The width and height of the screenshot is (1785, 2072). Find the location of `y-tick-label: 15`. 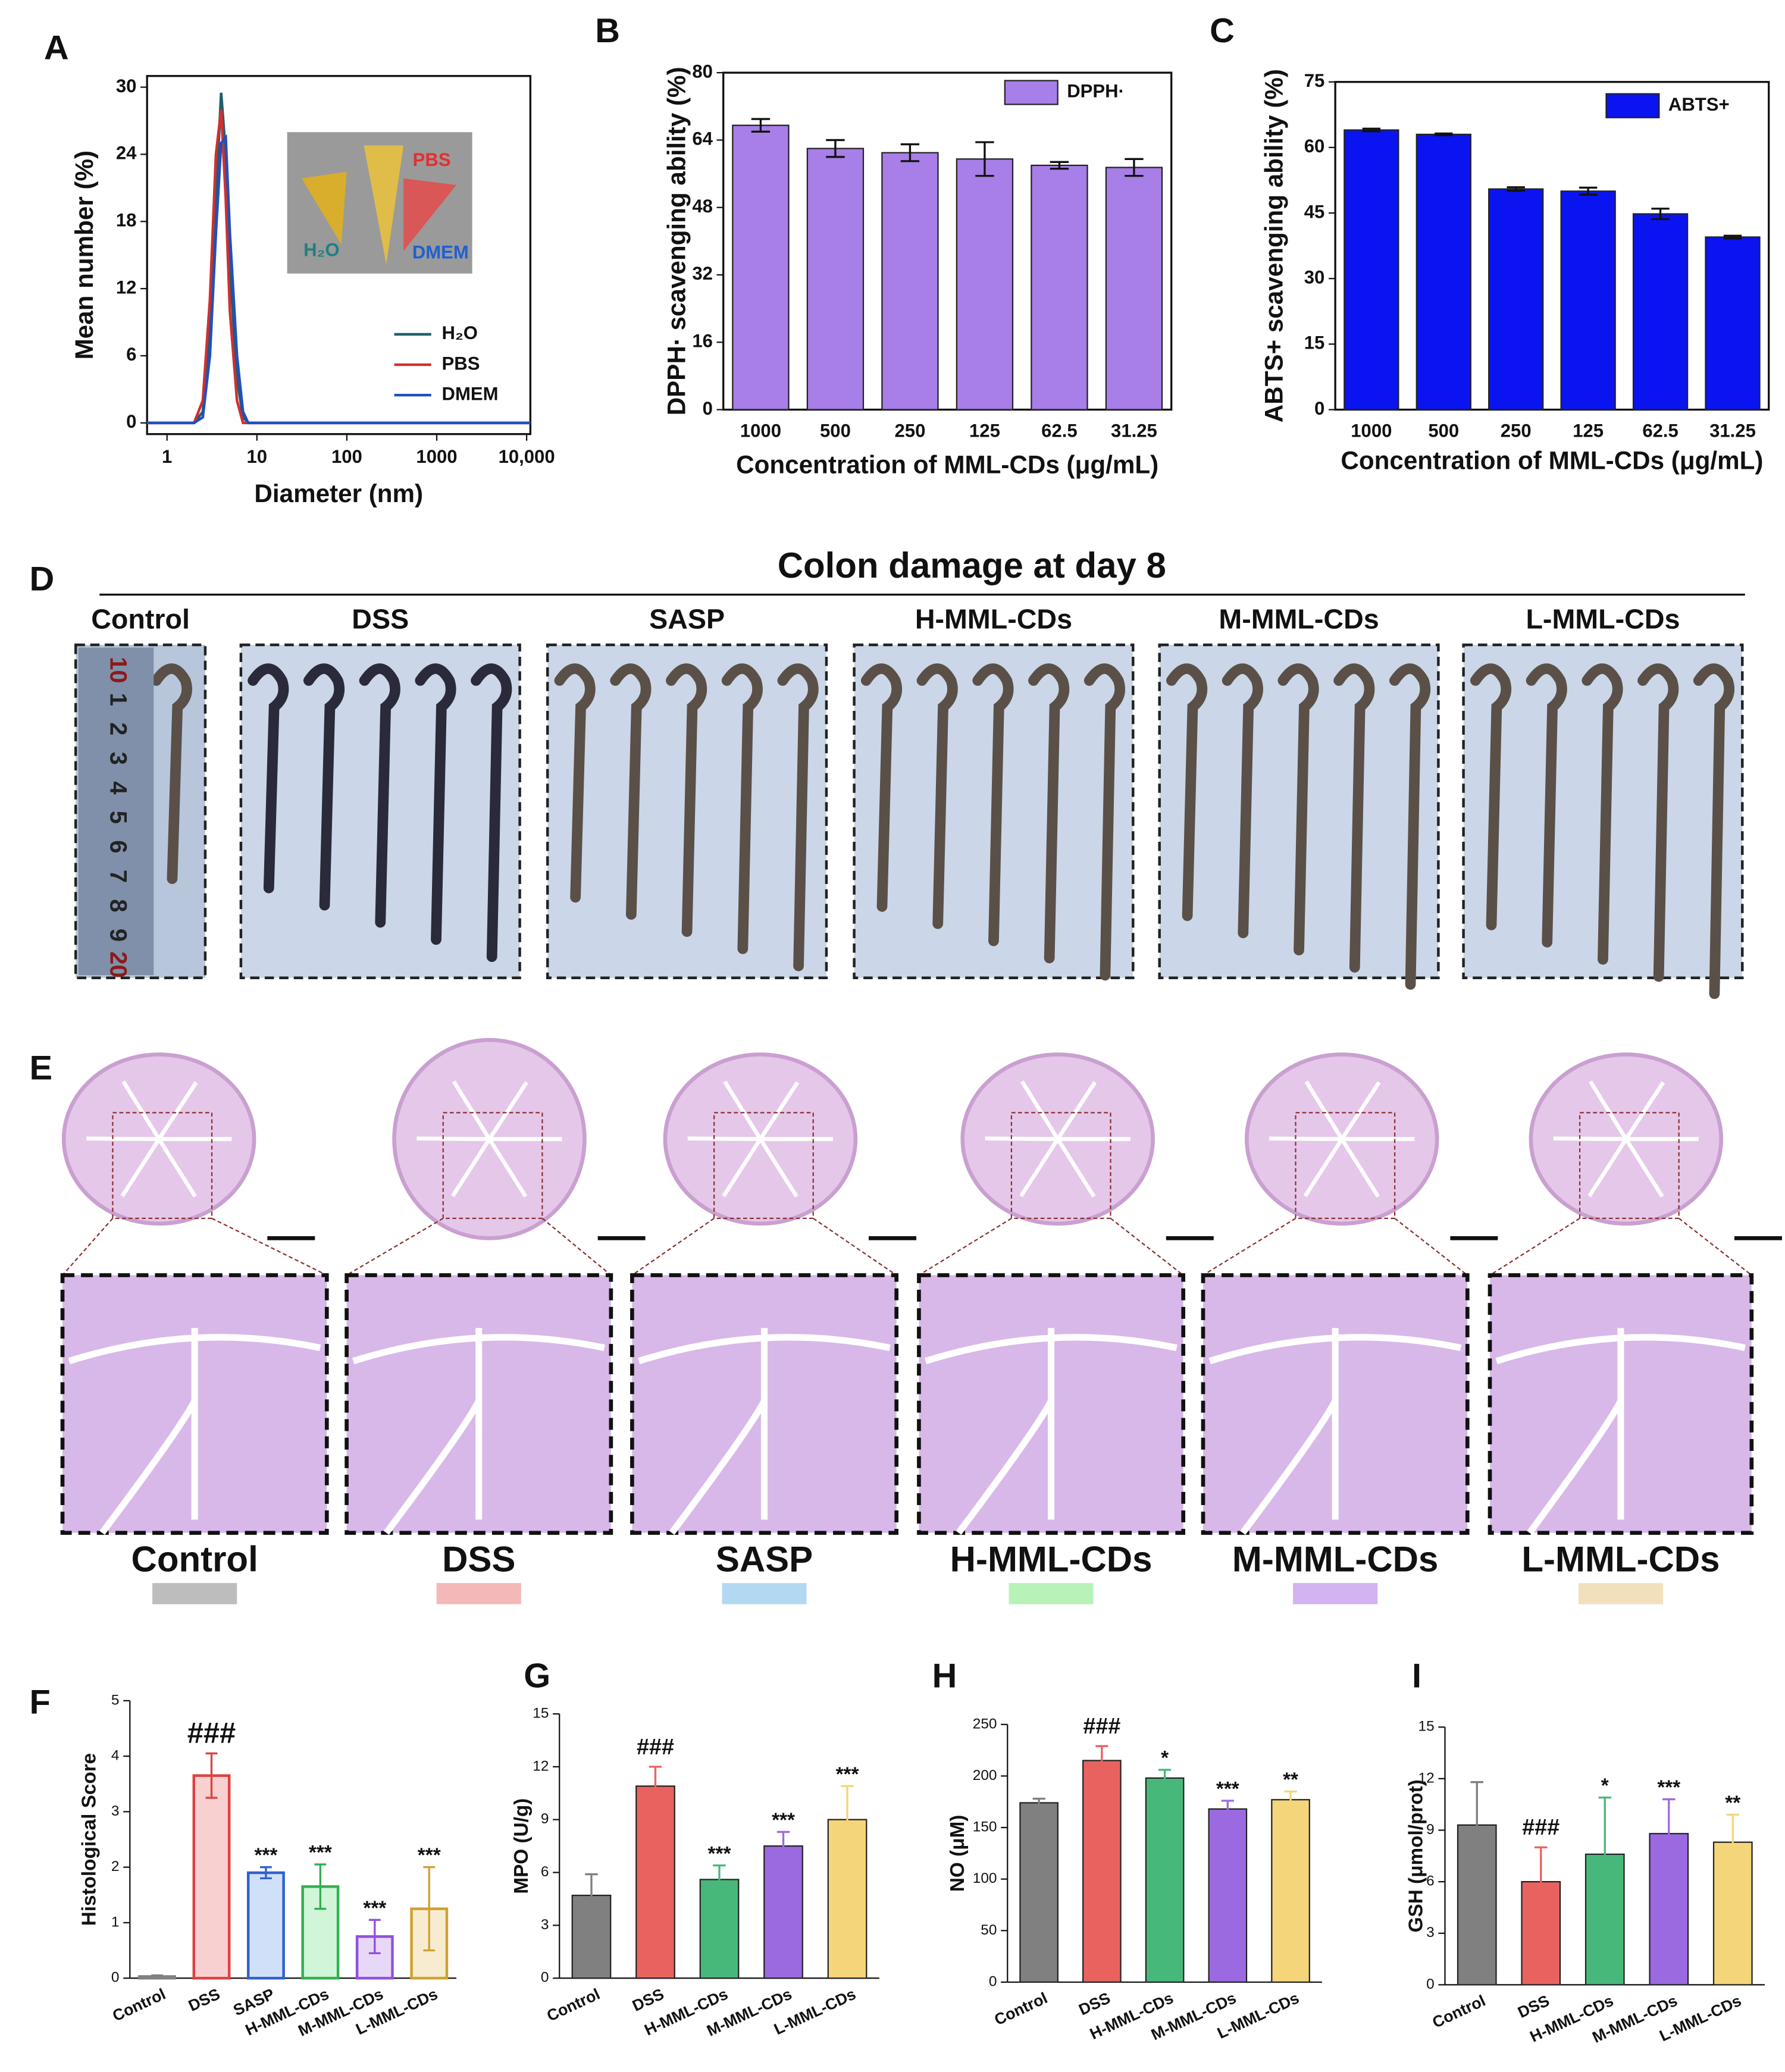

y-tick-label: 15 is located at coordinates (1314, 343).